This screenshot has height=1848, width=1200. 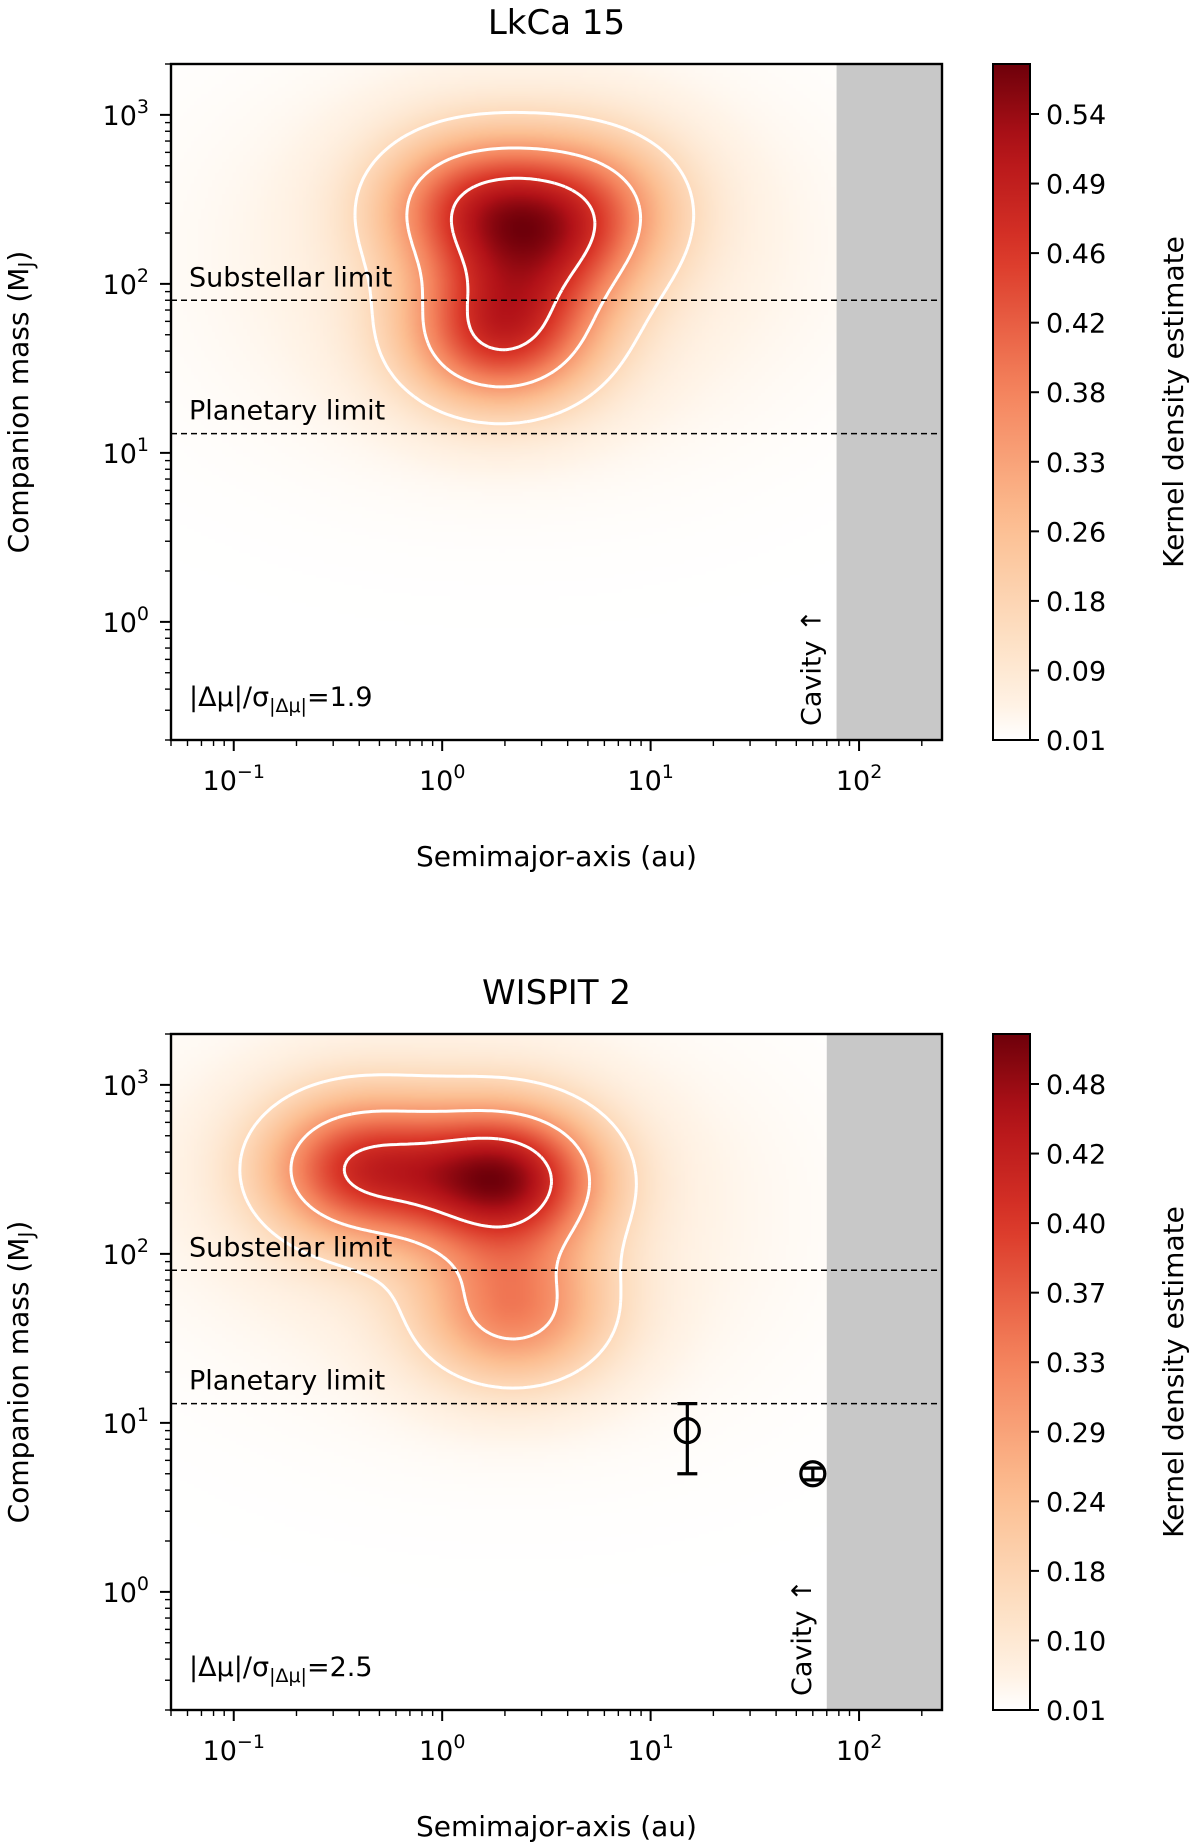 What do you see at coordinates (1076, 1085) in the screenshot?
I see `colorbar-tick-label: 0.48` at bounding box center [1076, 1085].